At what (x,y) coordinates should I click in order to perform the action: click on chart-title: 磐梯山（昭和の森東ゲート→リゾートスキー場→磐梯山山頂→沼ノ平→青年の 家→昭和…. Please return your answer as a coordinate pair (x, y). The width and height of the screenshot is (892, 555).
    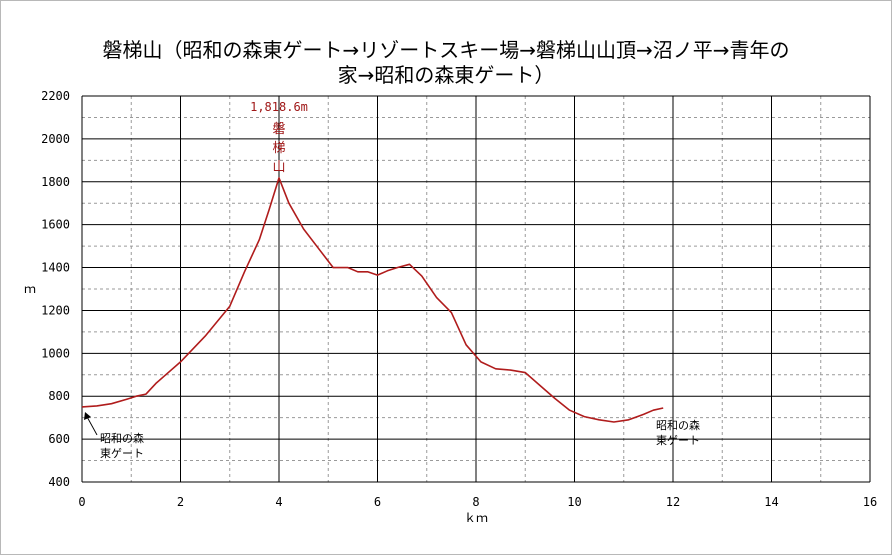
    Looking at the image, I should click on (446, 63).